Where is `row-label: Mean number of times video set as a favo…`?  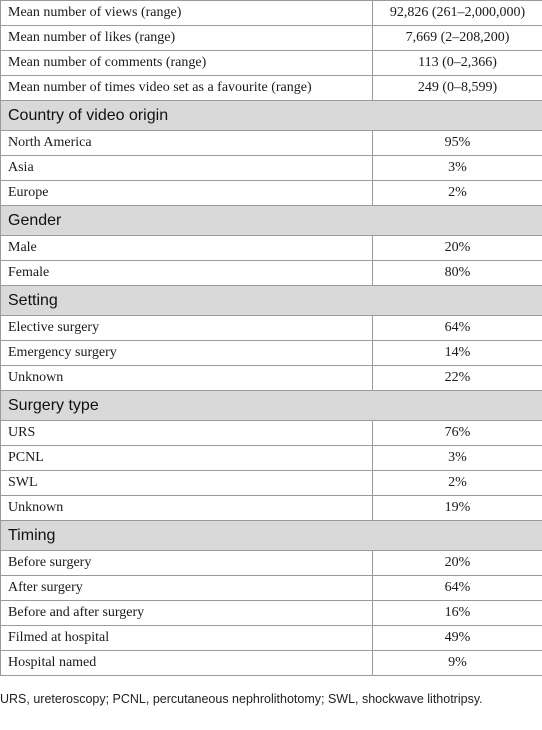 row-label: Mean number of times video set as a favo… is located at coordinates (186, 88).